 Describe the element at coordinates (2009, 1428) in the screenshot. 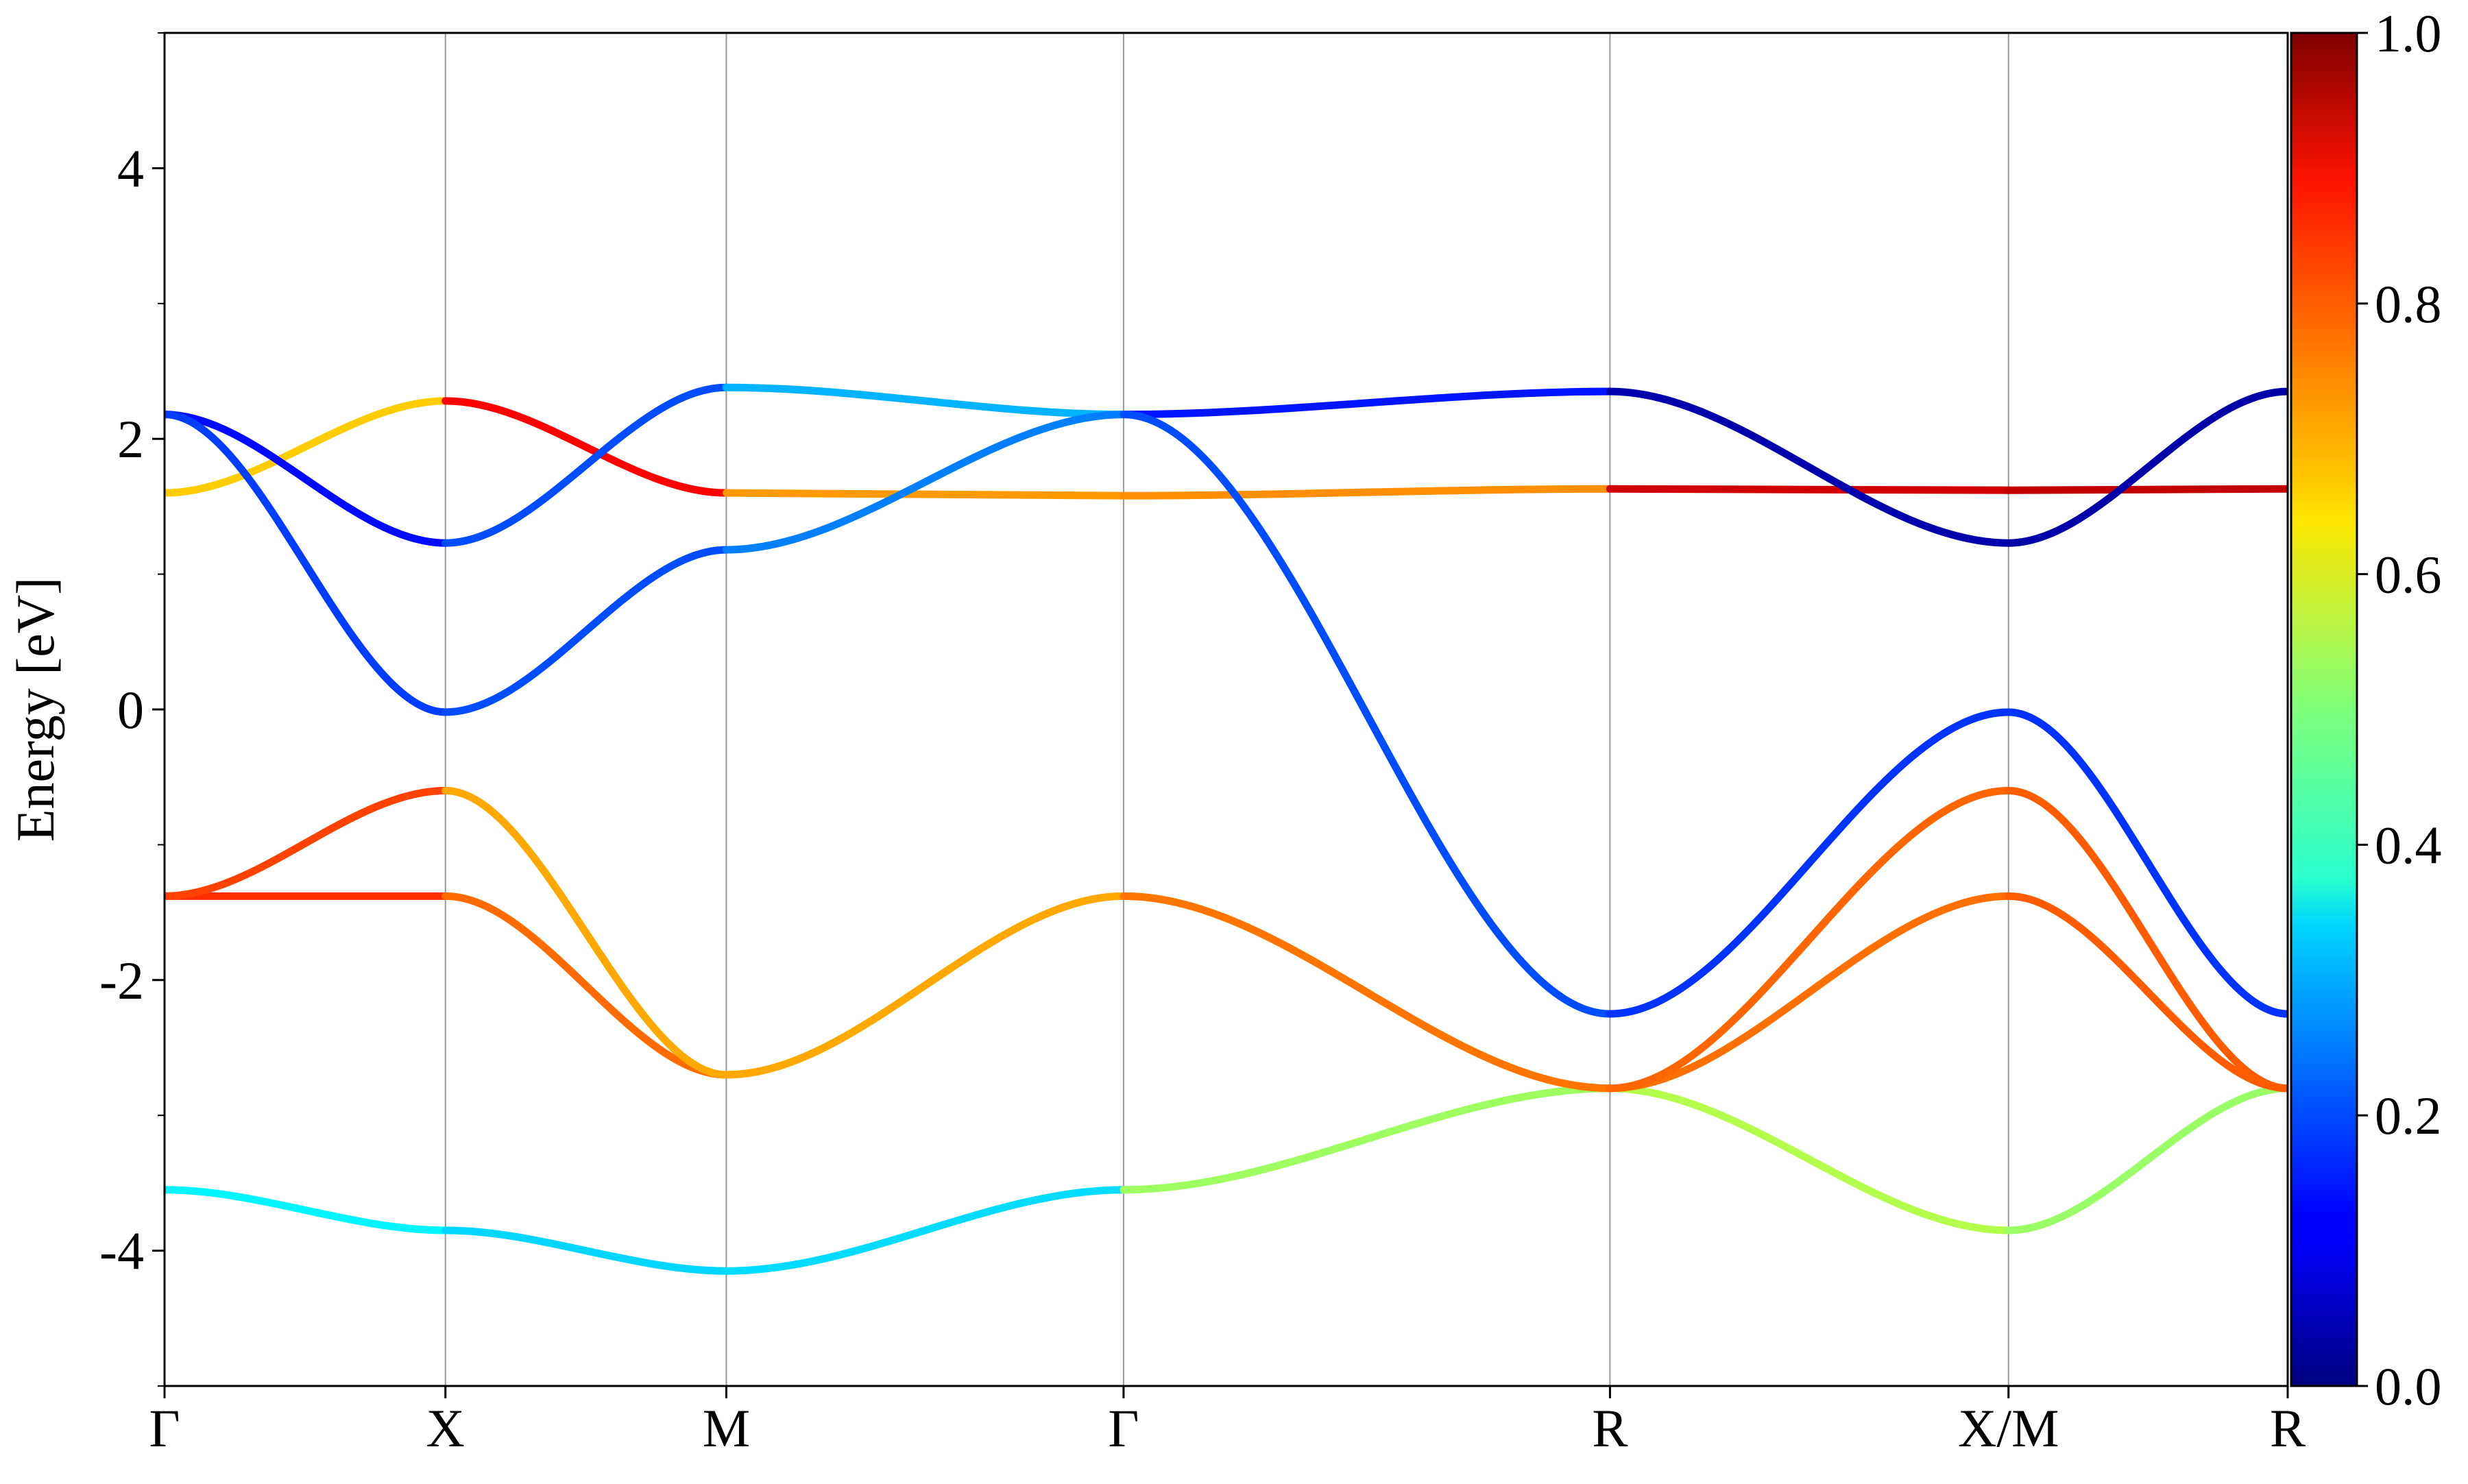

I see `x-tick-label: X/M` at that location.